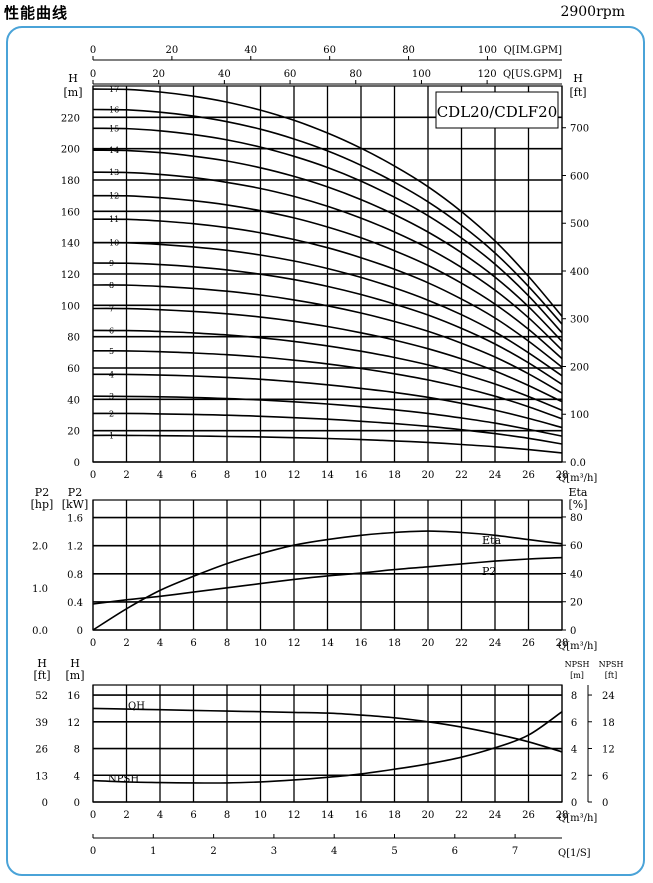 The width and height of the screenshot is (653, 883). What do you see at coordinates (576, 518) in the screenshot?
I see `eta-tick: 80` at bounding box center [576, 518].